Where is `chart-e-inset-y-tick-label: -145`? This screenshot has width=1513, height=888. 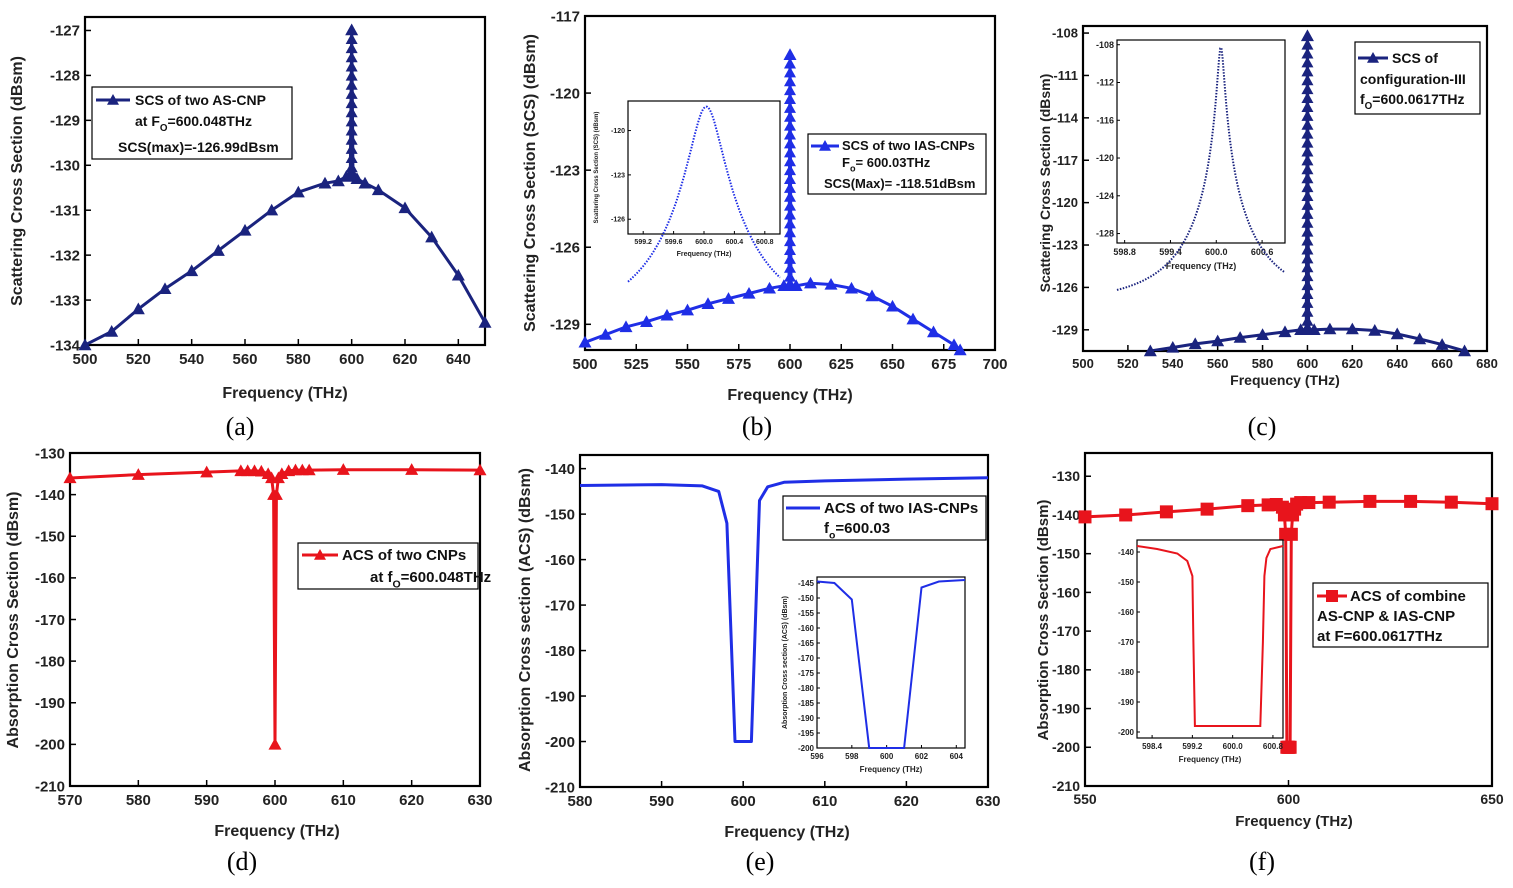 chart-e-inset-y-tick-label: -145 is located at coordinates (806, 583).